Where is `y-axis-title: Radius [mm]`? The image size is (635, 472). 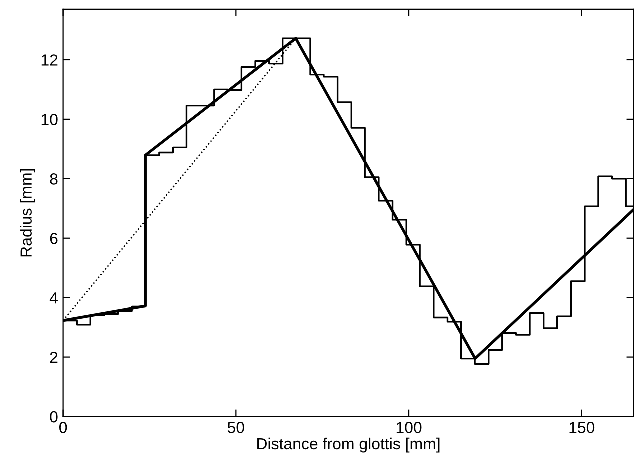
y-axis-title: Radius [mm] is located at coordinates (28, 213).